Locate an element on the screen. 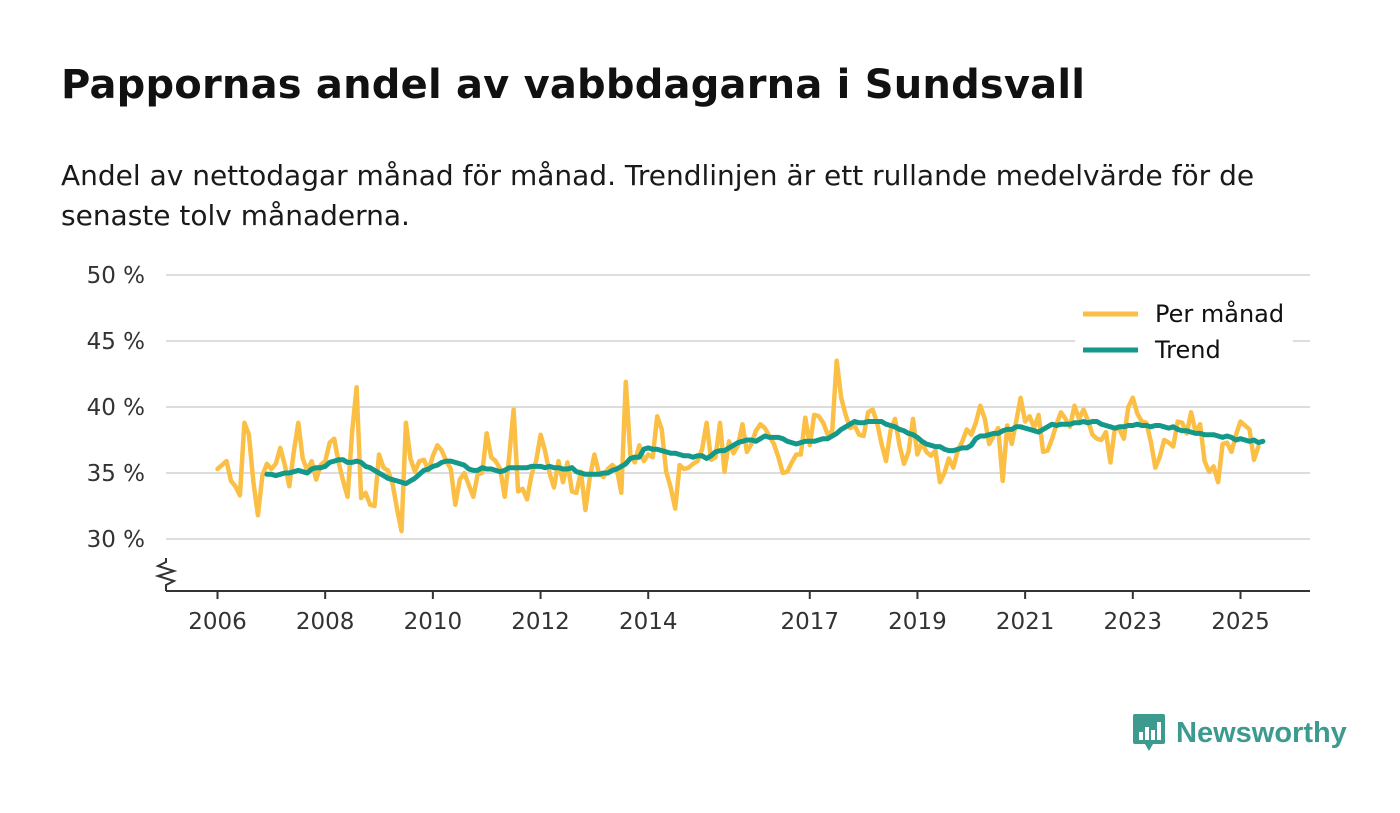 This screenshot has height=813, width=1400. legend-background is located at coordinates (1184, 332).